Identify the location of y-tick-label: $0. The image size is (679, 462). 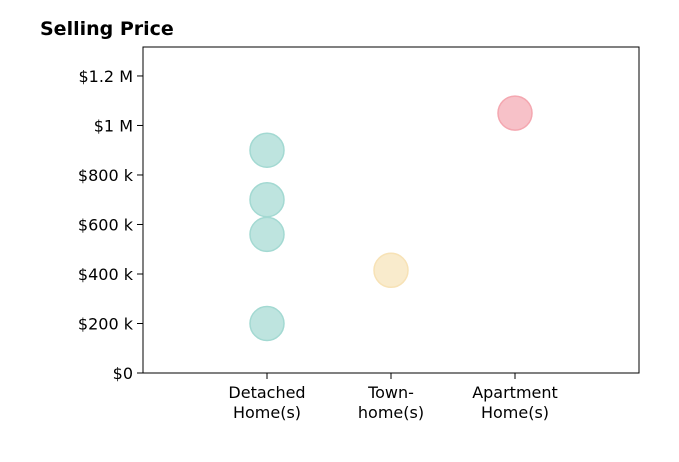
(123, 373).